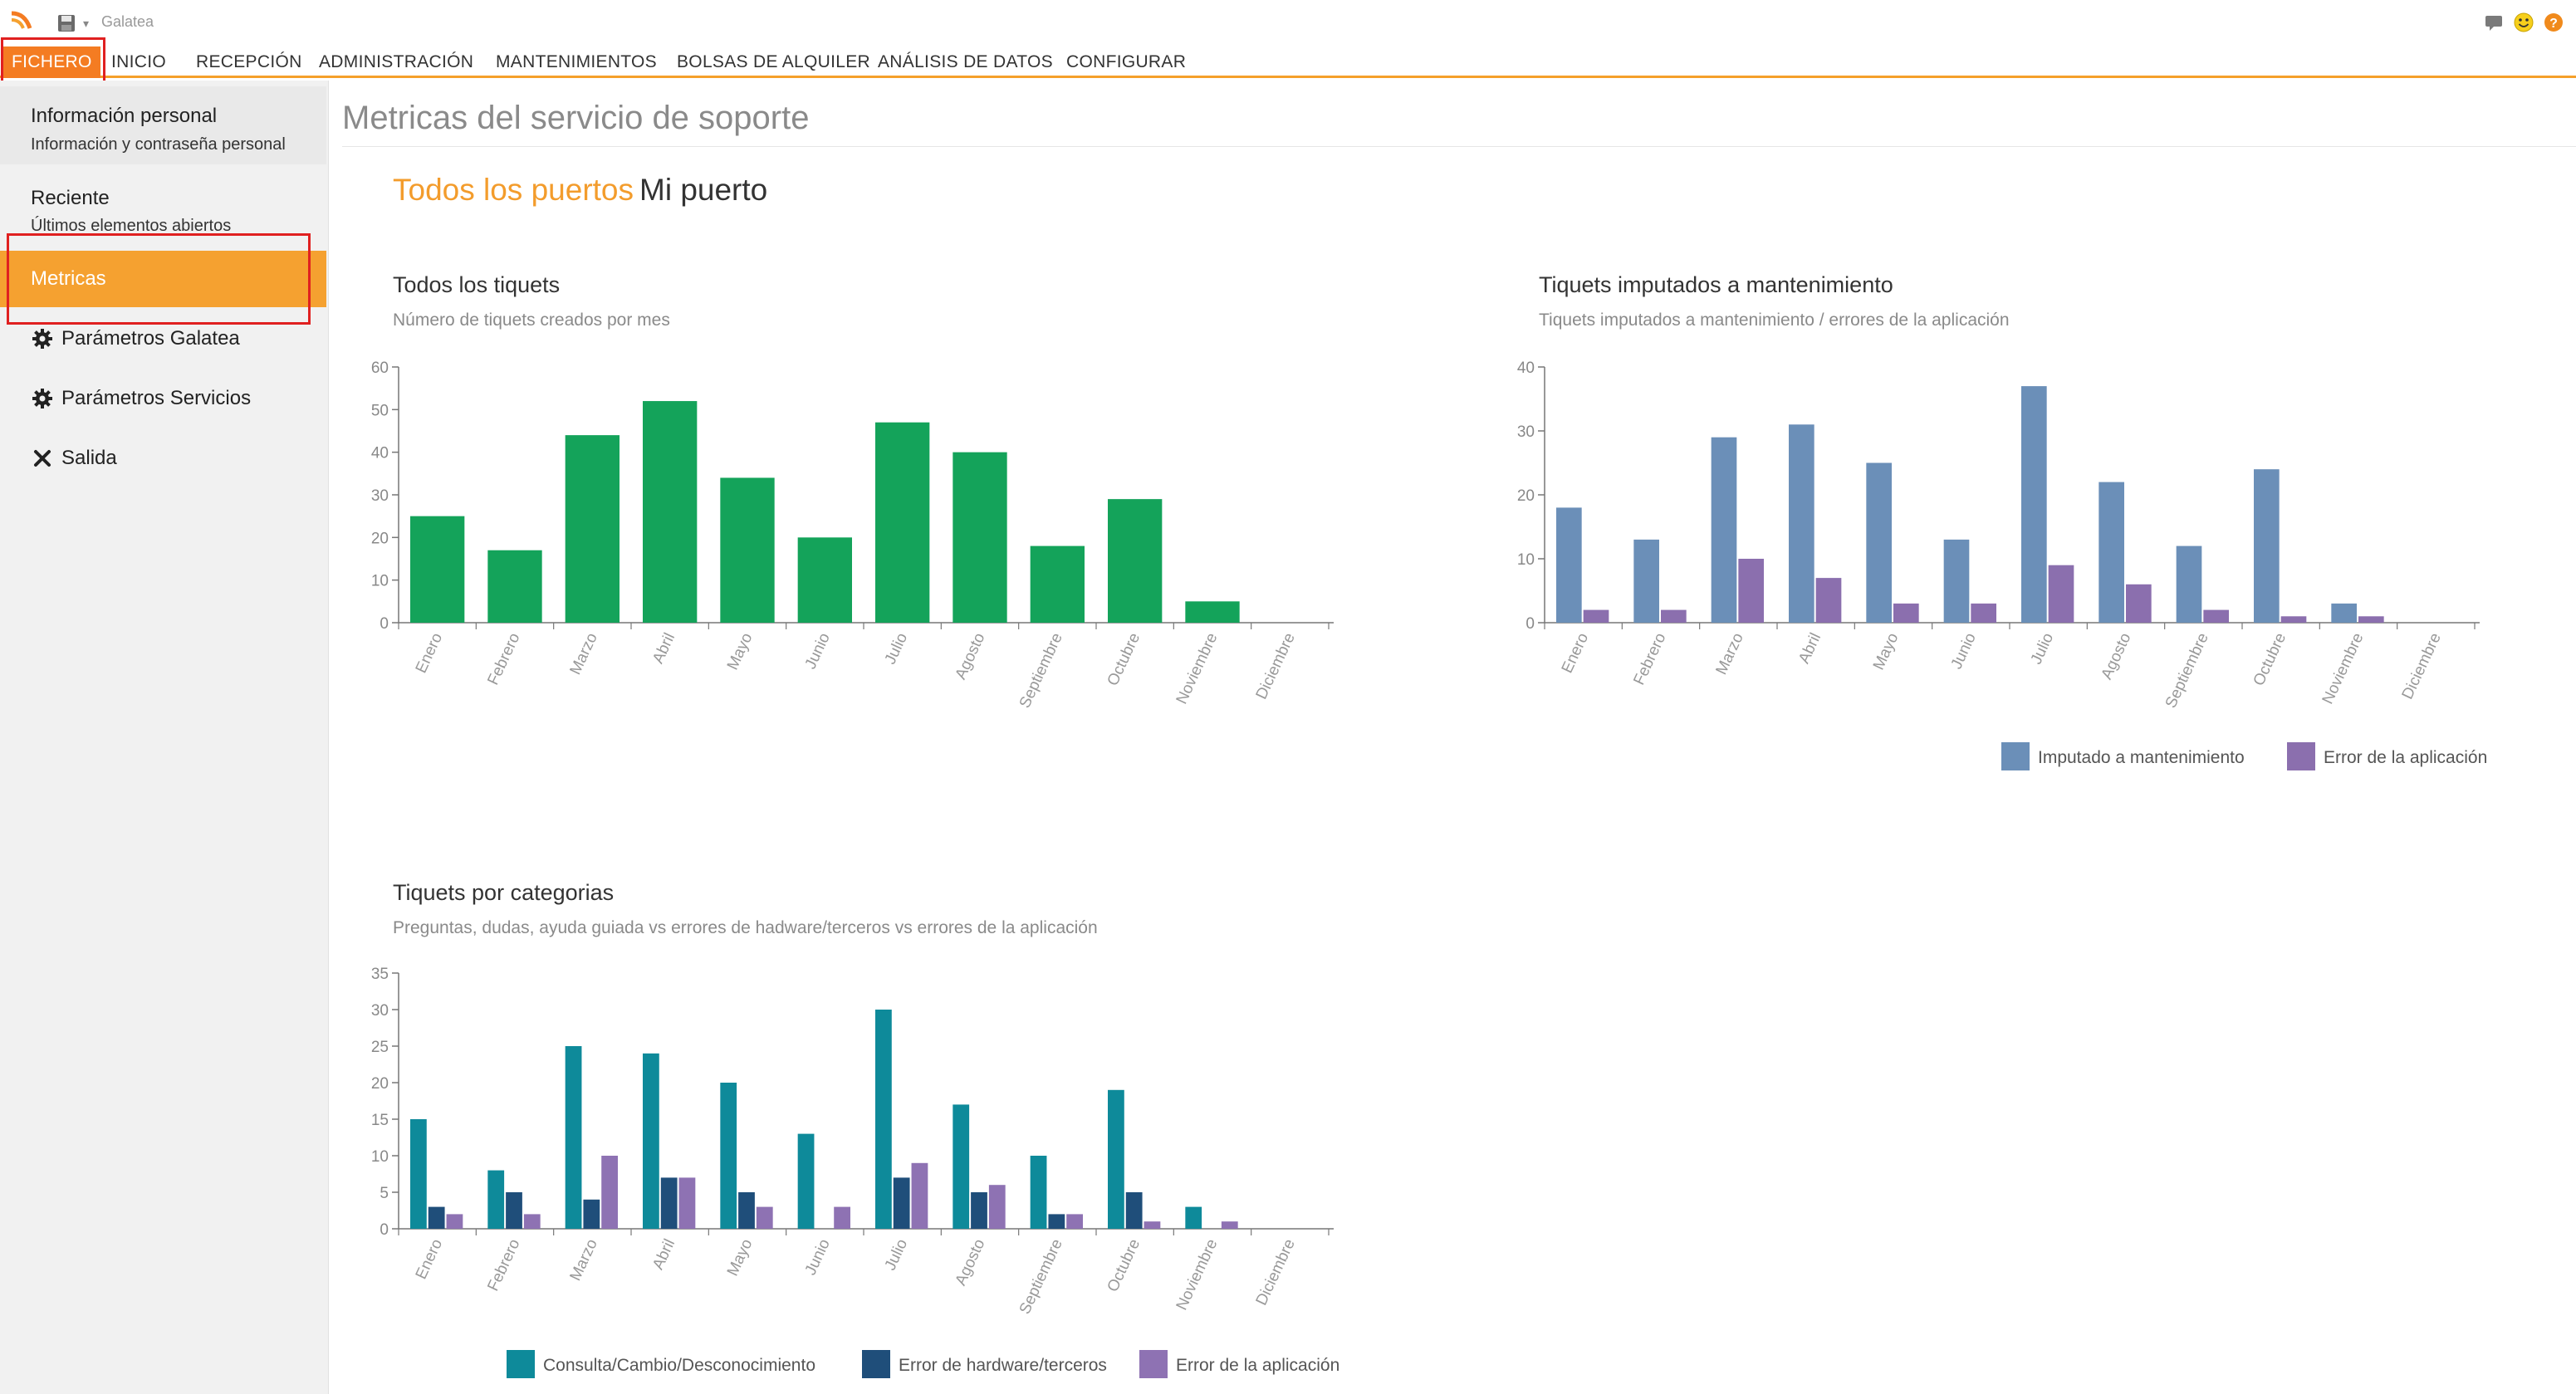 The image size is (2576, 1394). Describe the element at coordinates (584, 1260) in the screenshot. I see `x-tick-label: Marzo` at that location.